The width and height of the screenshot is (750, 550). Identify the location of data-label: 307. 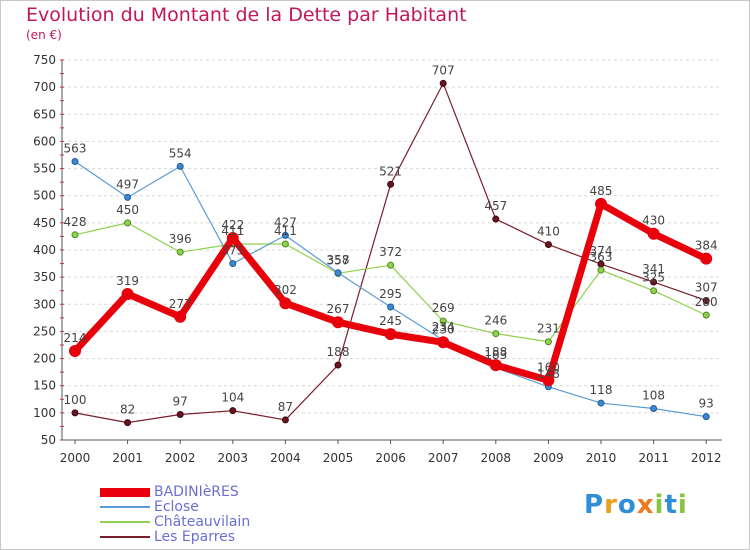
(706, 287).